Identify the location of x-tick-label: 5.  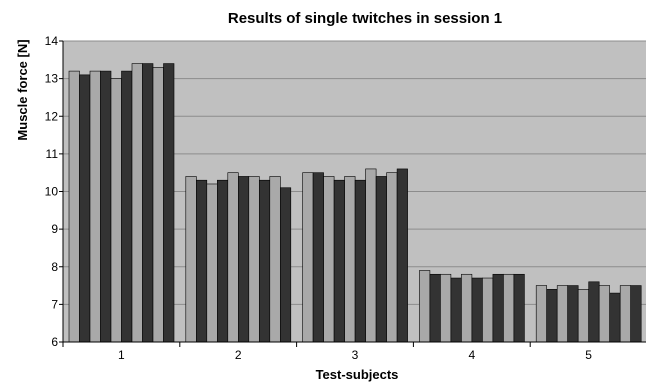
(588, 355).